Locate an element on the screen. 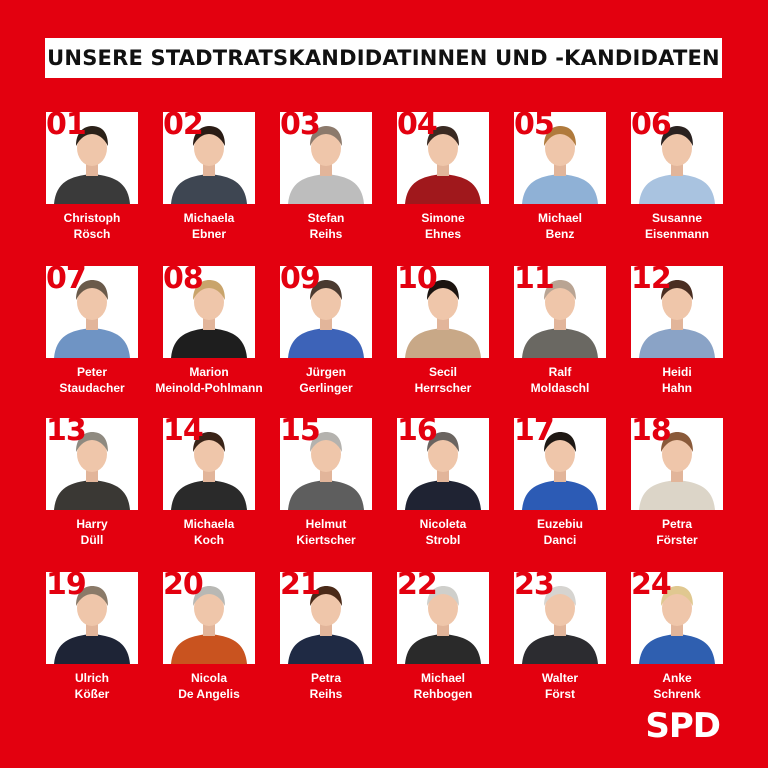 This screenshot has height=768, width=768. candidate-photo: 07 is located at coordinates (92, 312).